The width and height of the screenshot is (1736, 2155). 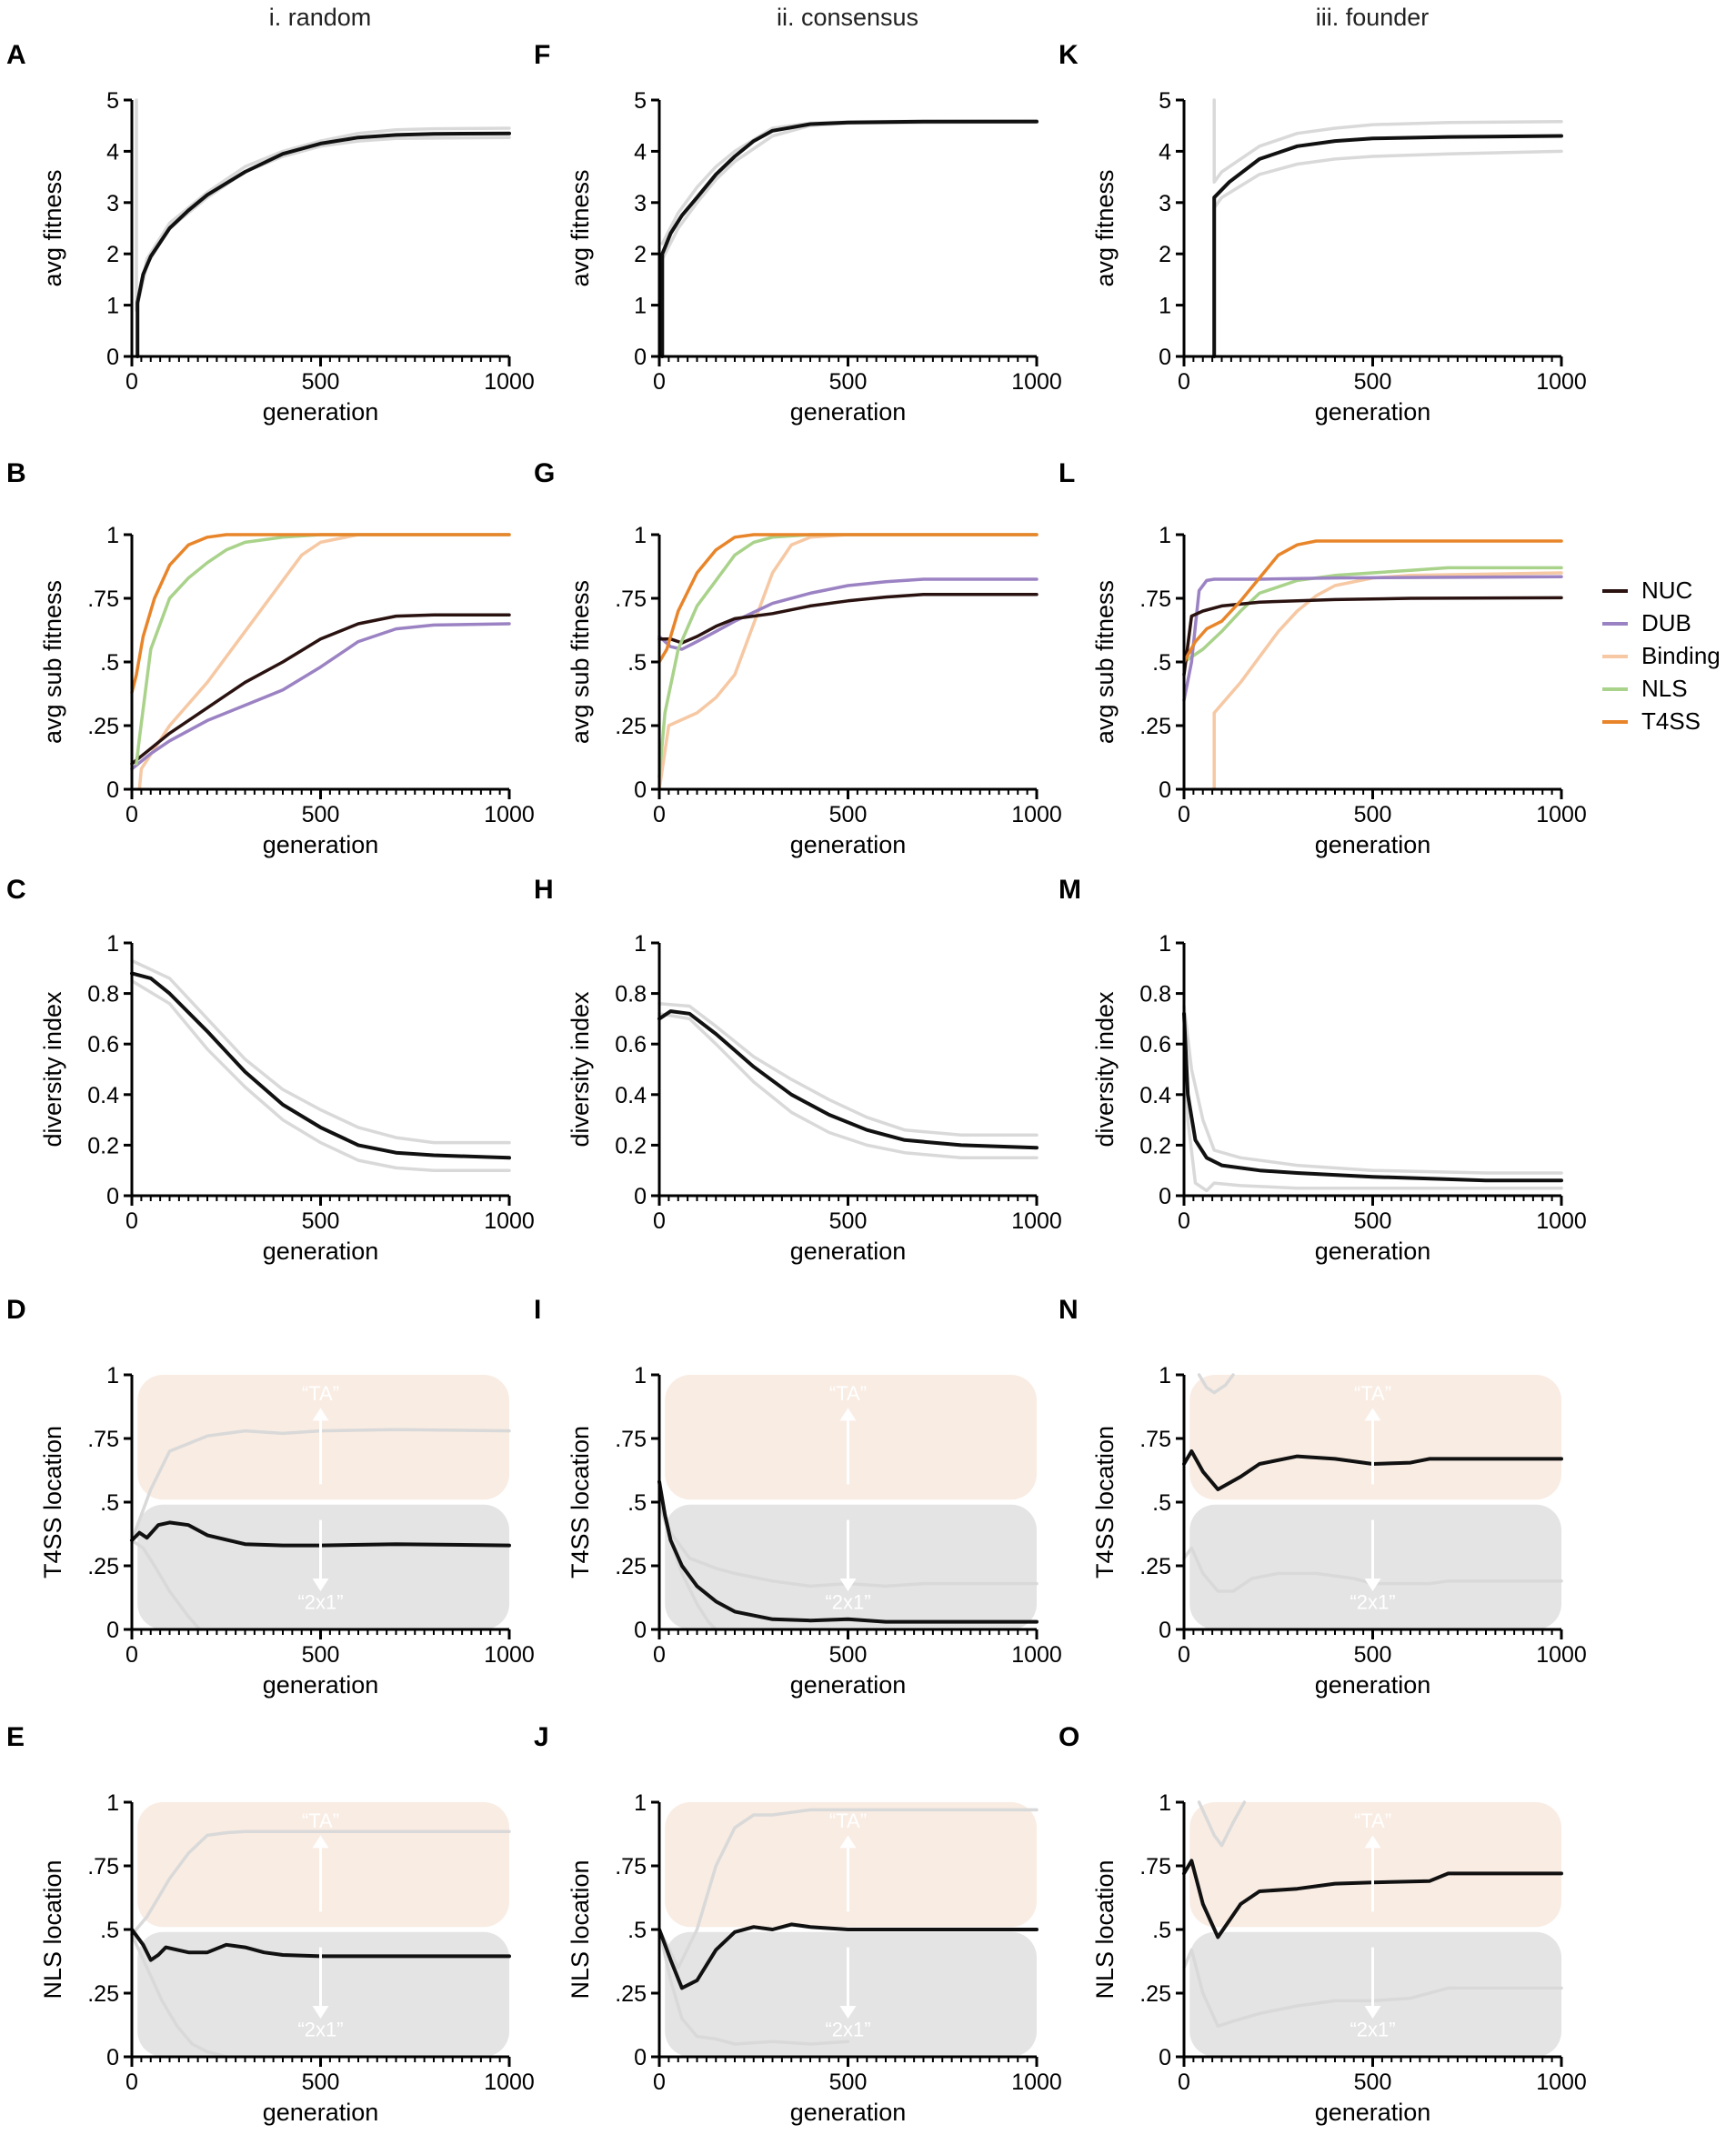 I want to click on panel-h-xtick-label: 500, so click(x=848, y=1221).